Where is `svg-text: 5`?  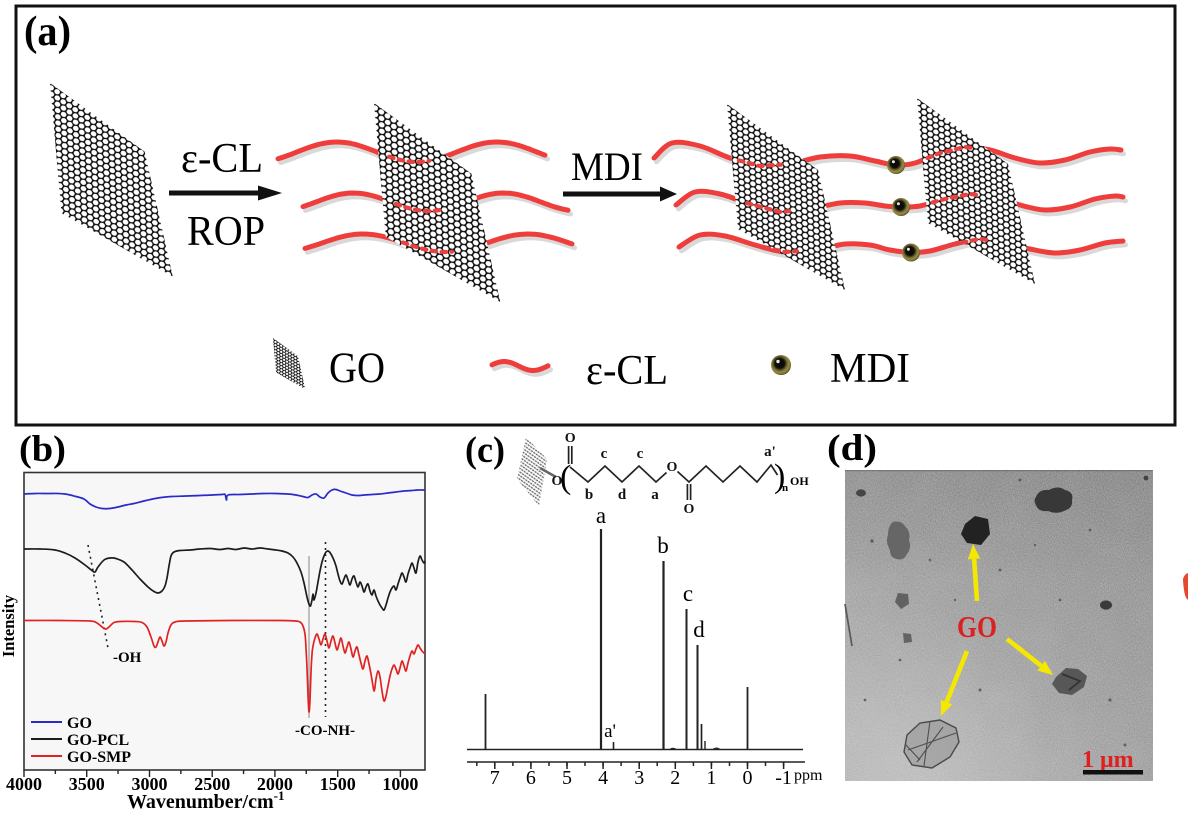
svg-text: 5 is located at coordinates (567, 778).